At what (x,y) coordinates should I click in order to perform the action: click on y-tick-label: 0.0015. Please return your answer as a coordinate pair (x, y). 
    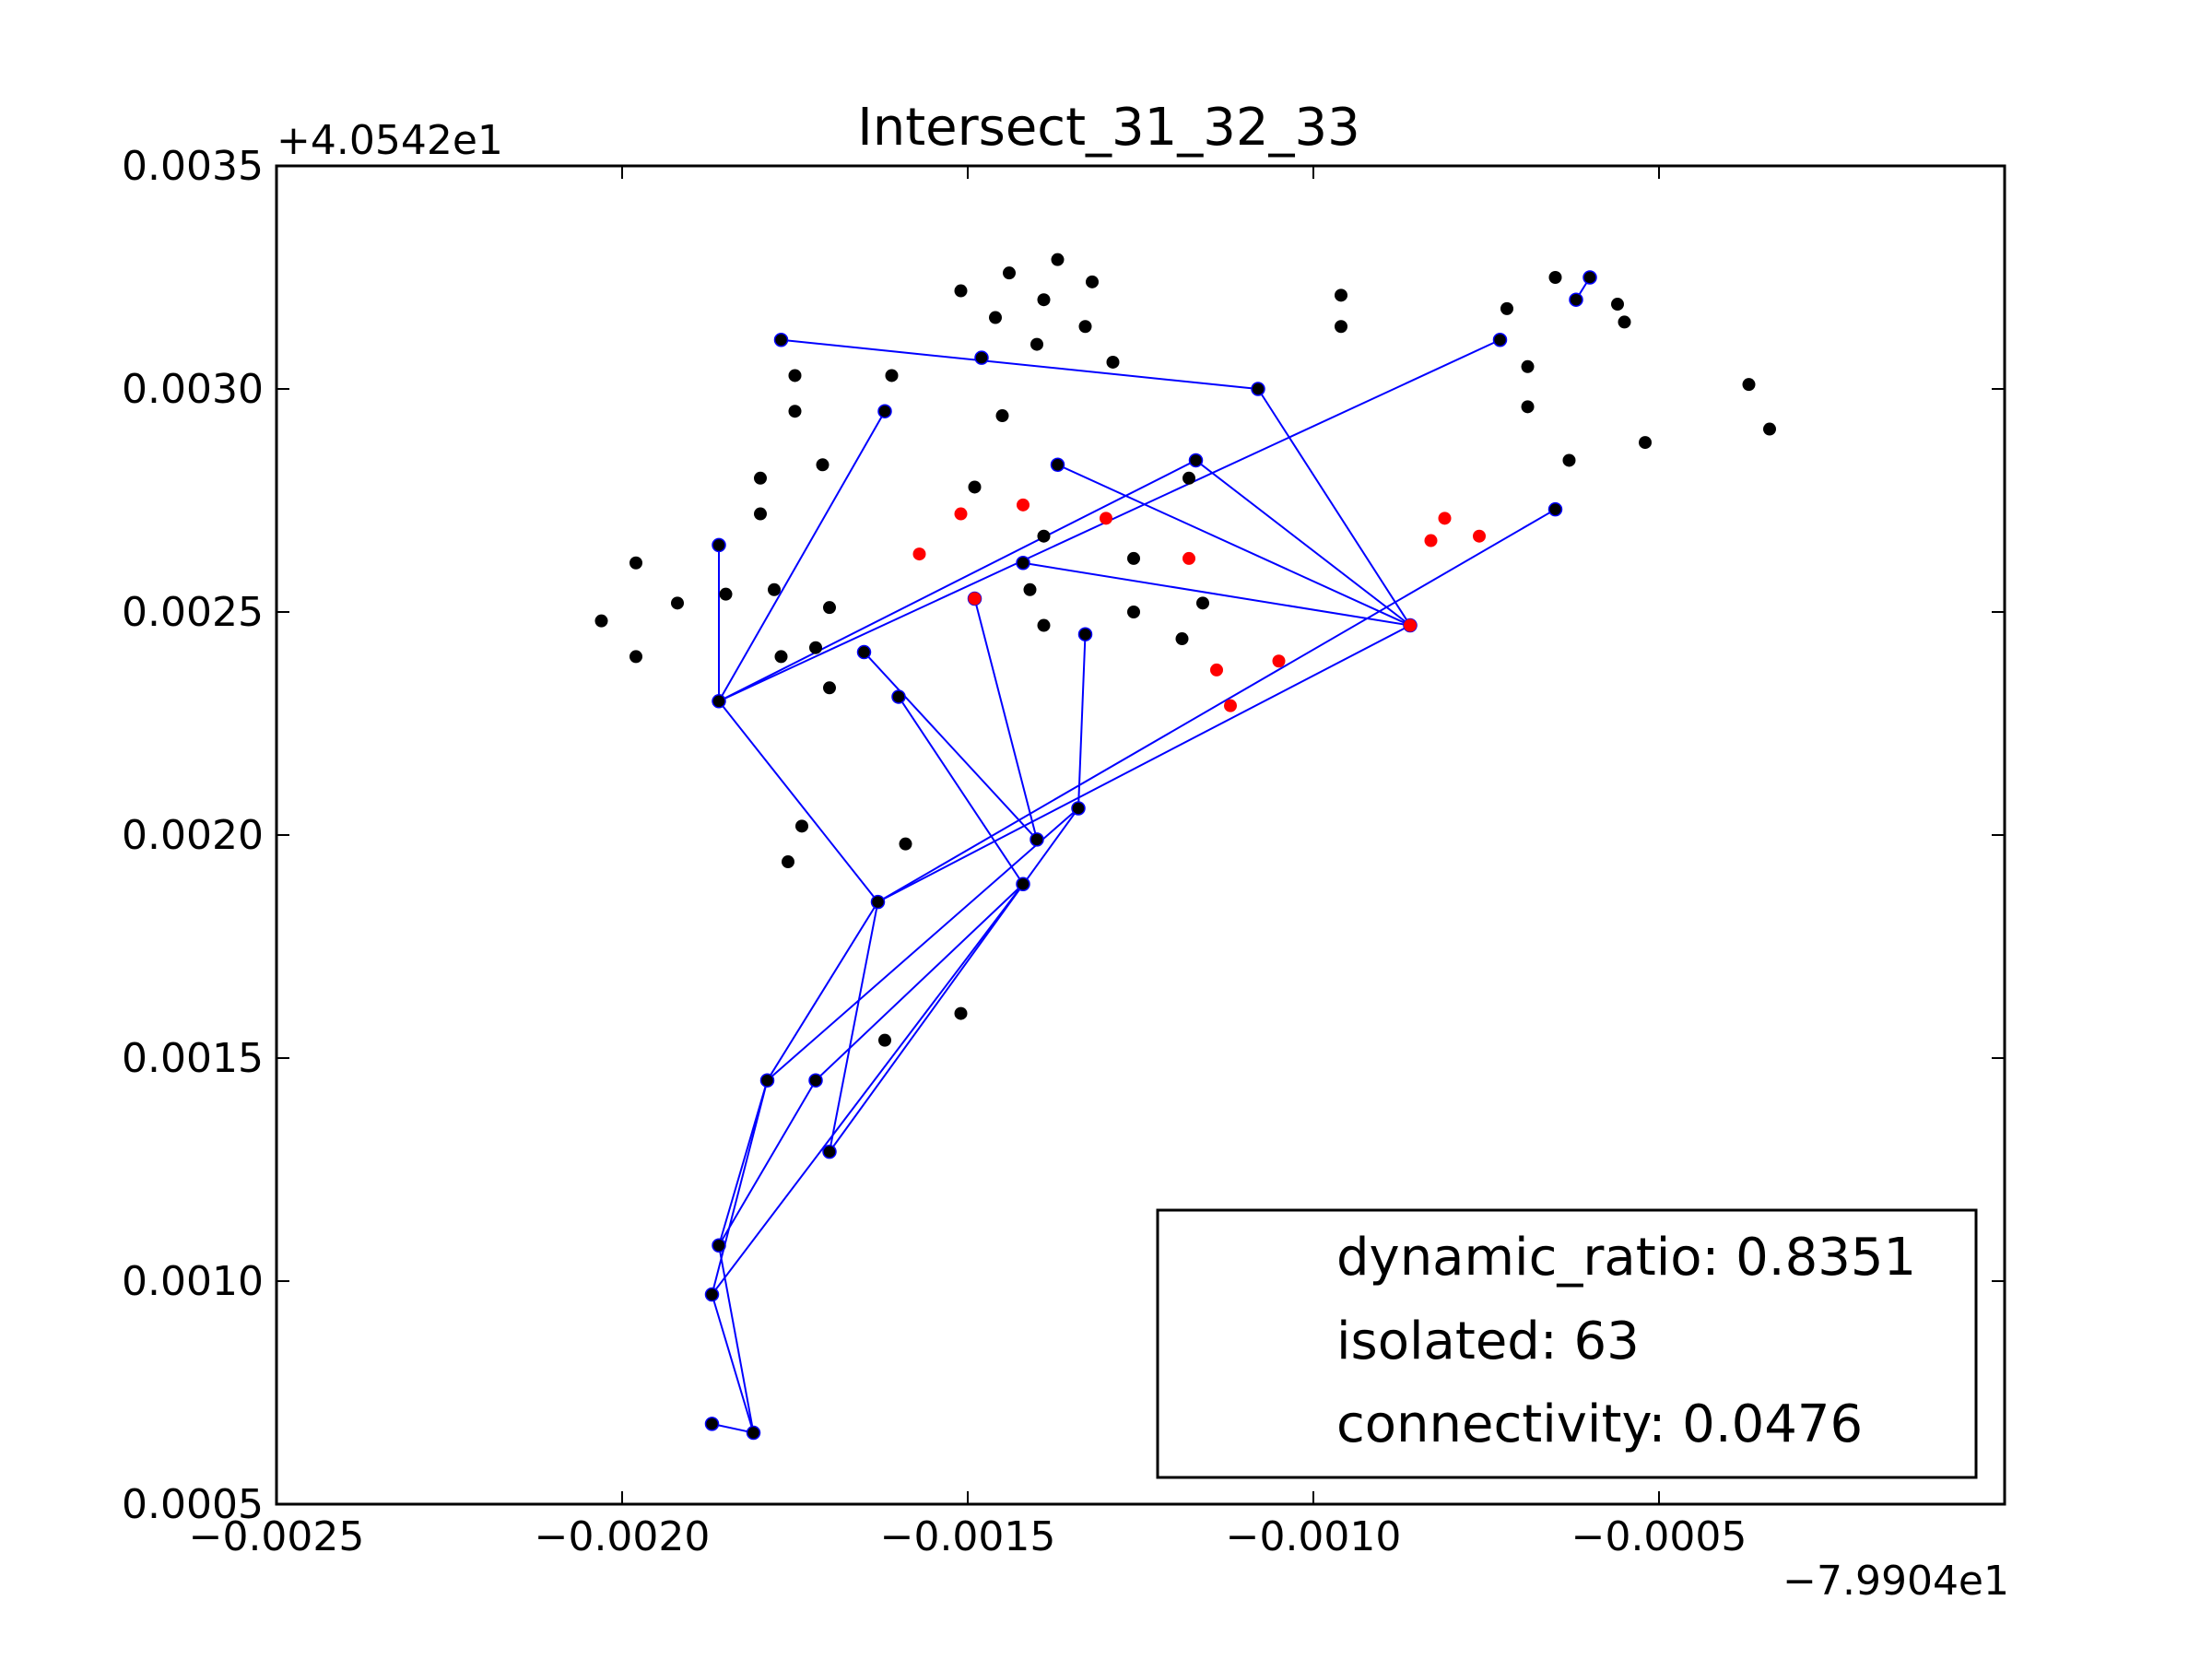
    Looking at the image, I should click on (193, 1058).